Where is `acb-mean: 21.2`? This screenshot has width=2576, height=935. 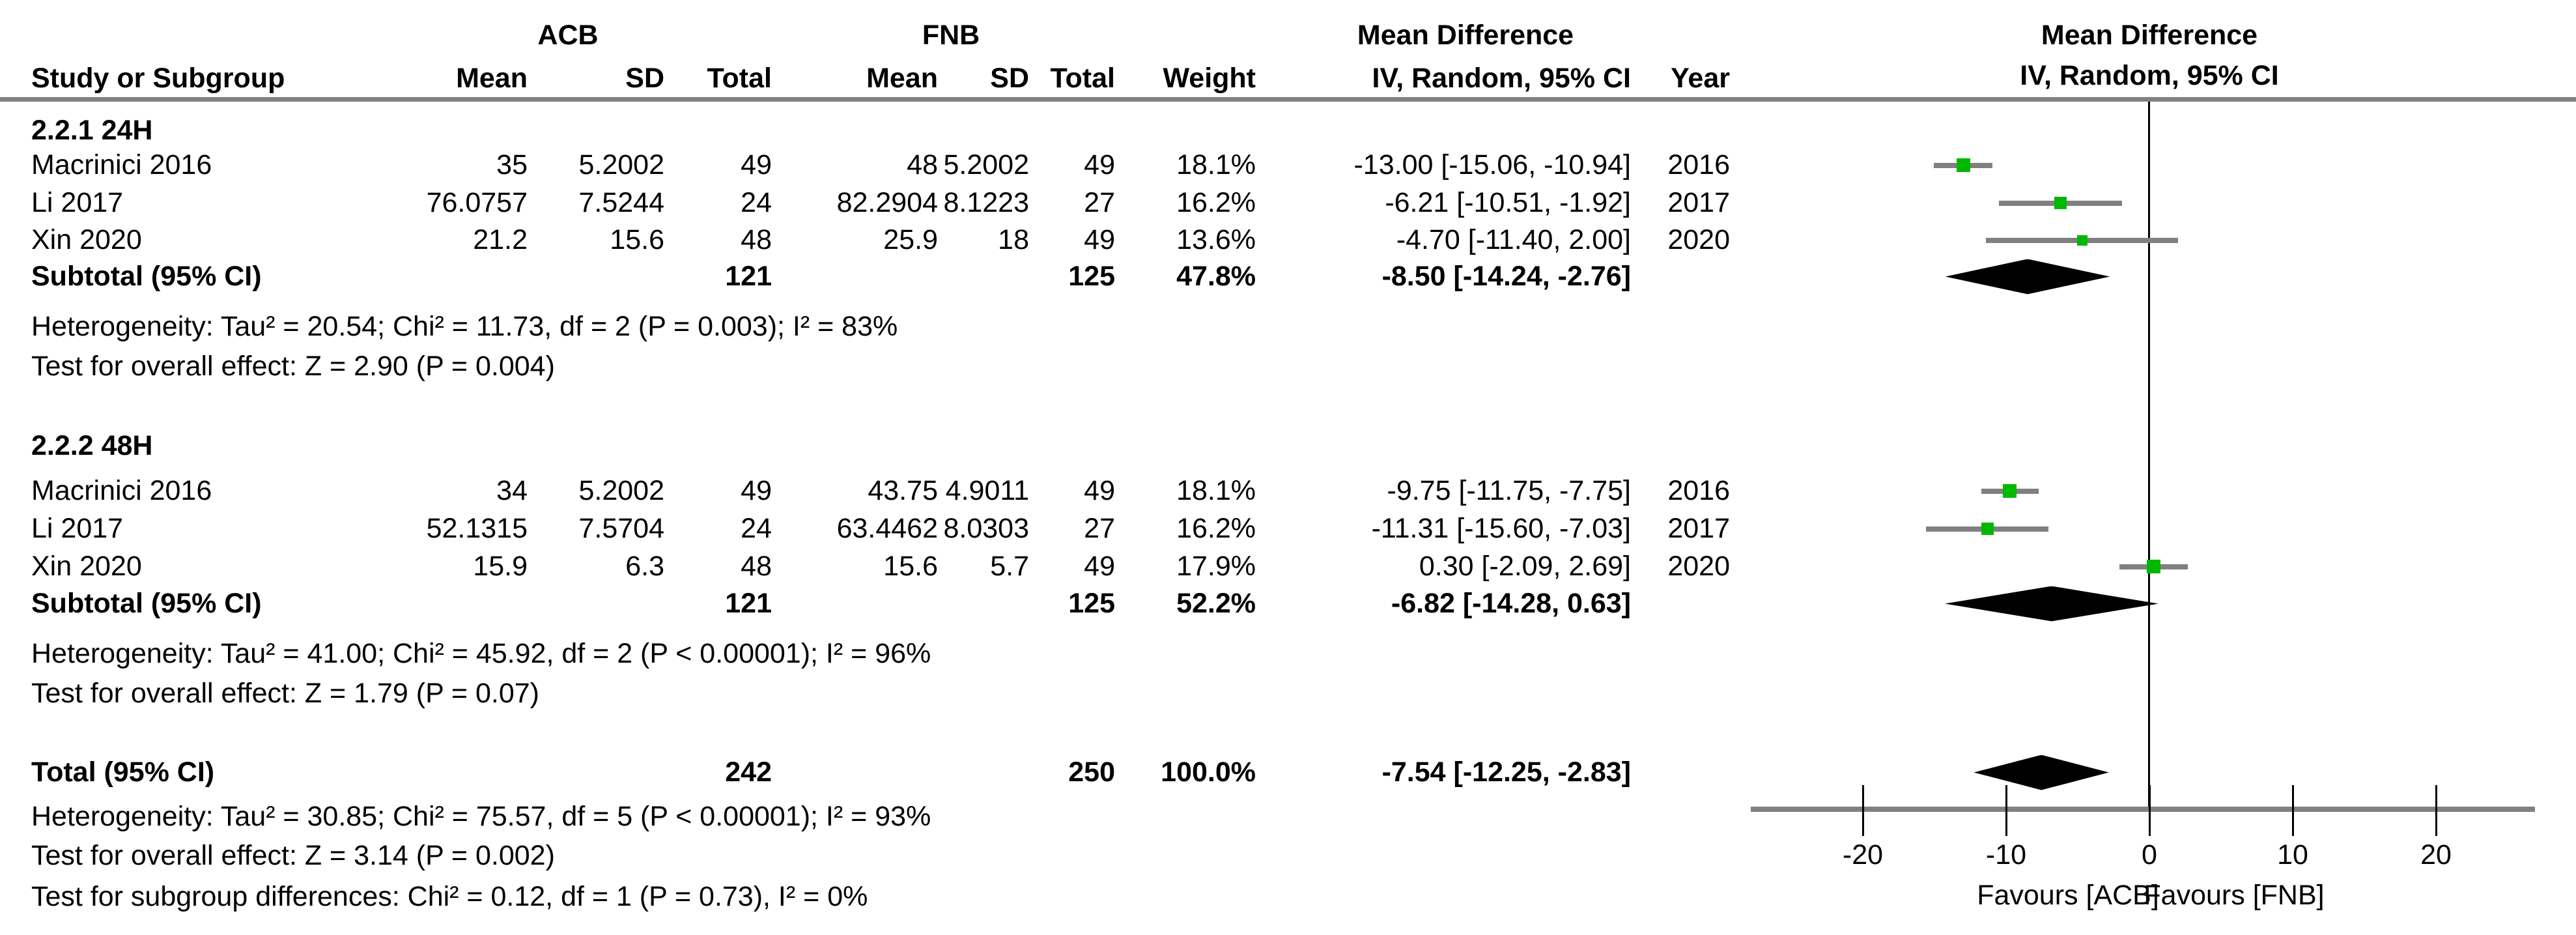
acb-mean: 21.2 is located at coordinates (500, 239).